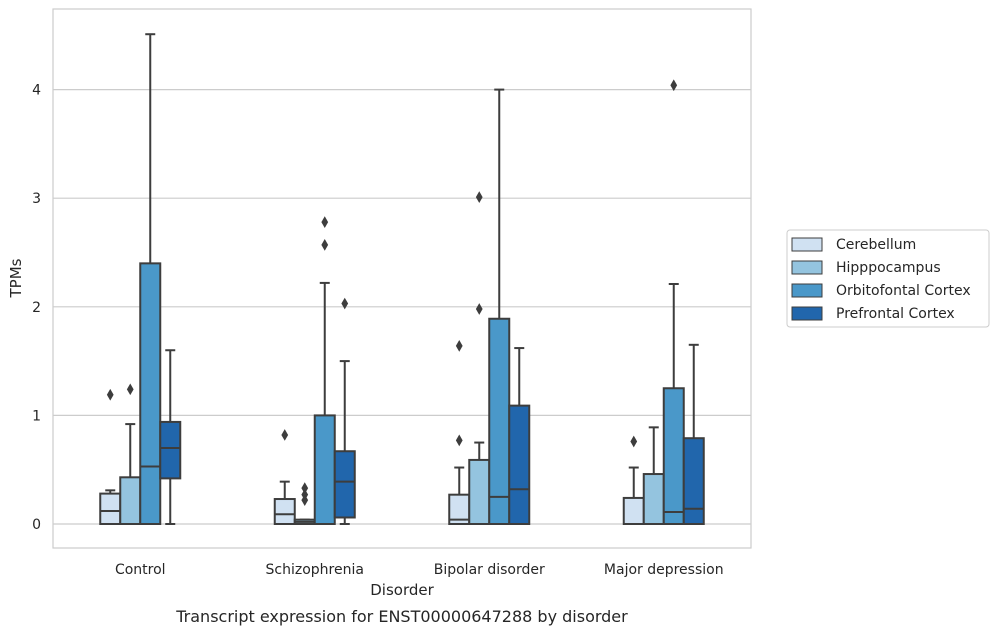 This screenshot has height=634, width=999. What do you see at coordinates (807, 313) in the screenshot?
I see `legend-swatch-prefrontal-cortex` at bounding box center [807, 313].